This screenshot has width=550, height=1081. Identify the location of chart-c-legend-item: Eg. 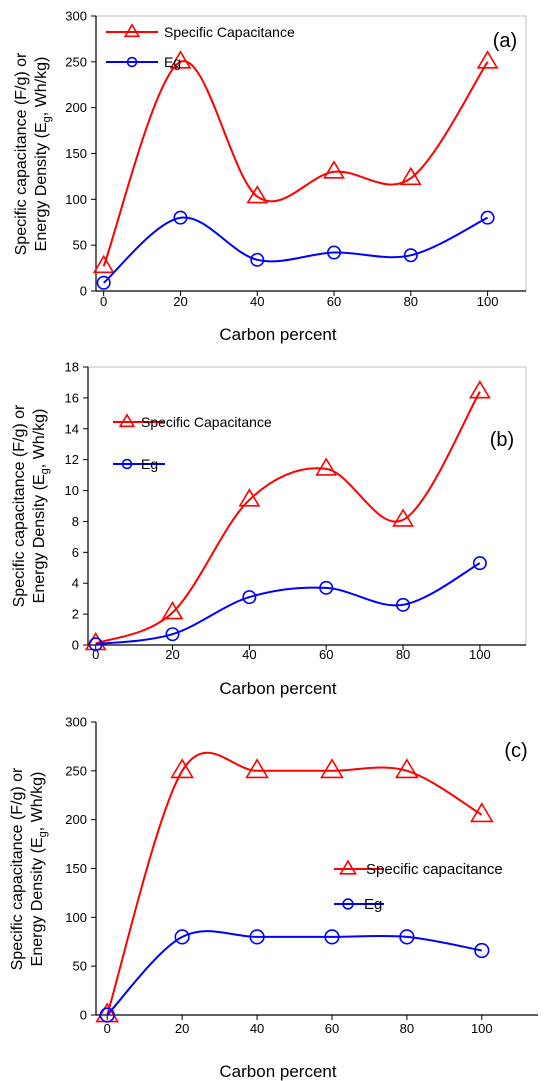
(359, 904).